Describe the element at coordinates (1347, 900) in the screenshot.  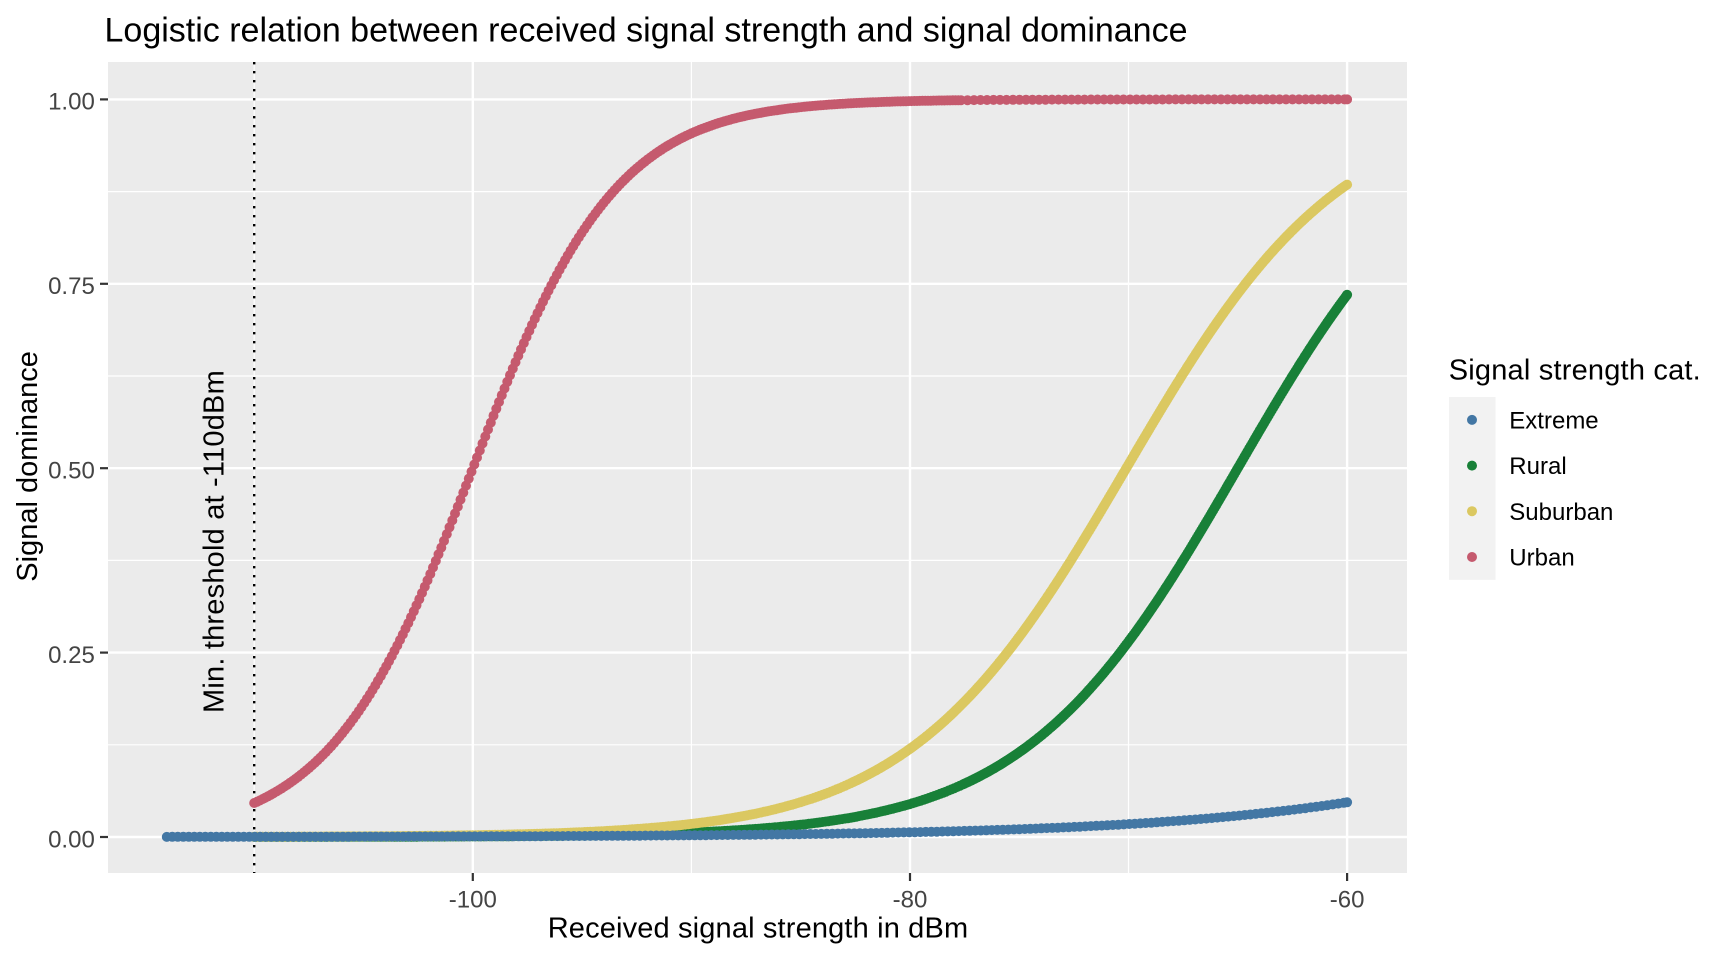
I see `svg-text: -60` at that location.